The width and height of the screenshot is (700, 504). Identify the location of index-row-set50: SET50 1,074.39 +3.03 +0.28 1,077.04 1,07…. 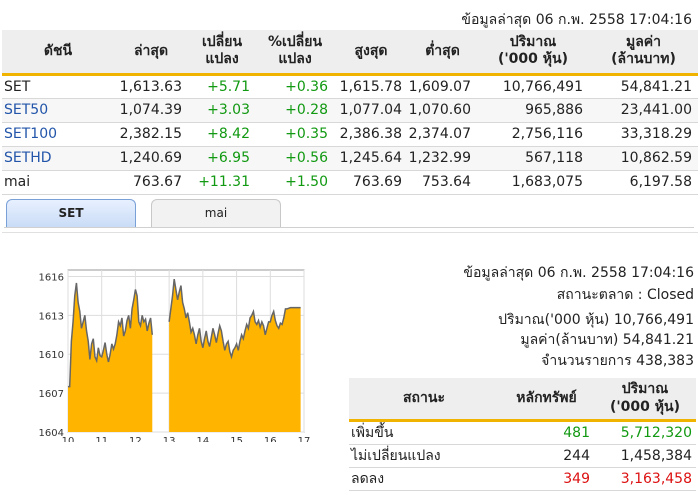
(350, 110).